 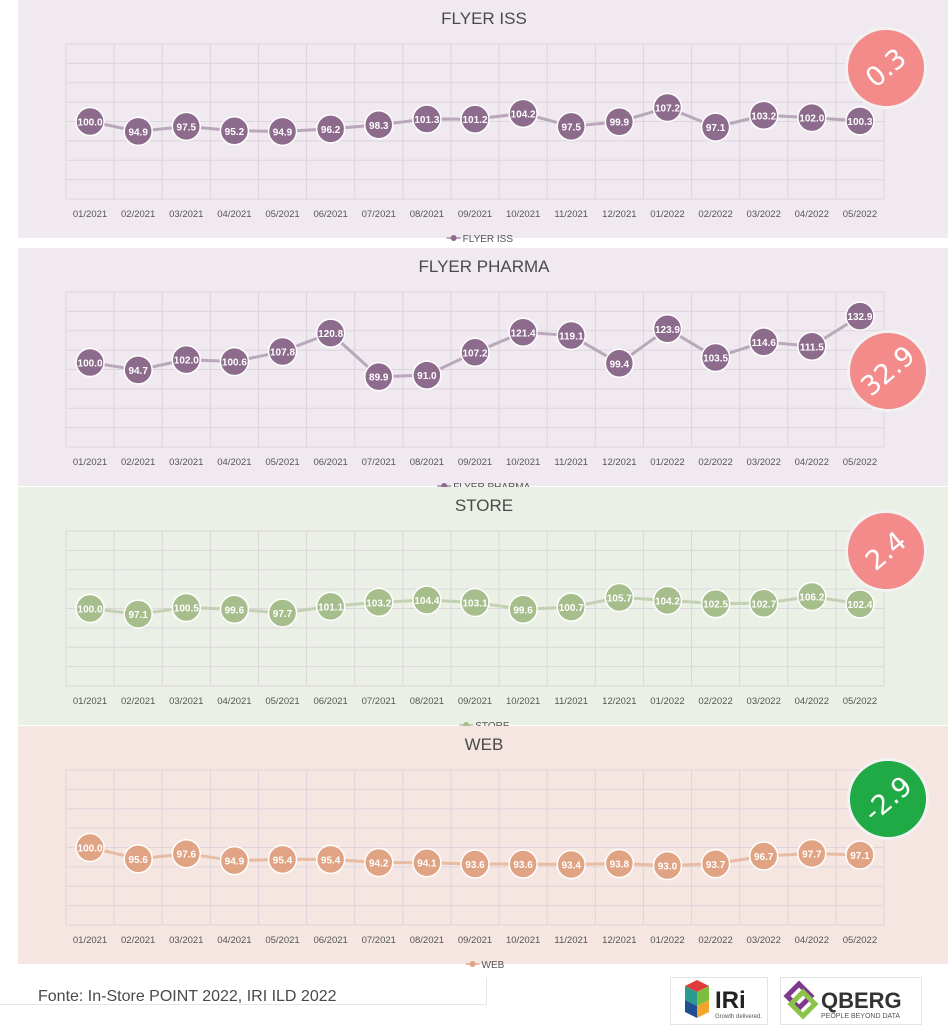 What do you see at coordinates (738, 1017) in the screenshot?
I see `iri-tagline: Growth delivered.` at bounding box center [738, 1017].